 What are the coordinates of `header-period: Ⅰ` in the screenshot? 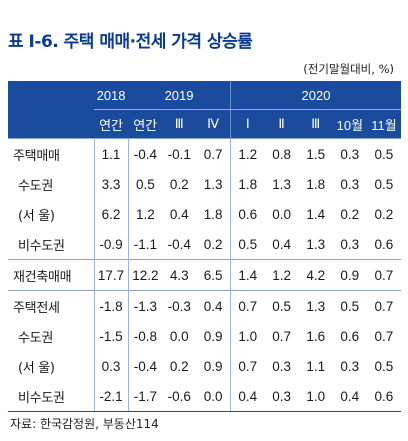 It's located at (247, 124).